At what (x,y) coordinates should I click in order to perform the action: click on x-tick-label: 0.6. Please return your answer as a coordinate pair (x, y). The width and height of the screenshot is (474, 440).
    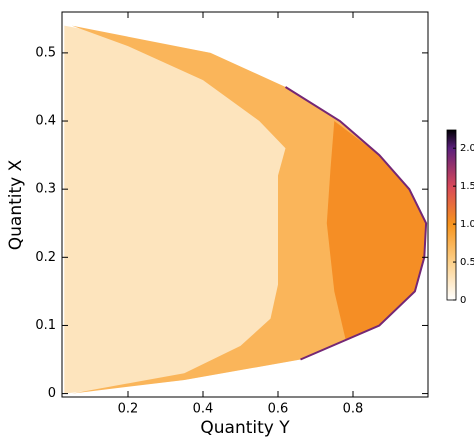
    Looking at the image, I should click on (278, 409).